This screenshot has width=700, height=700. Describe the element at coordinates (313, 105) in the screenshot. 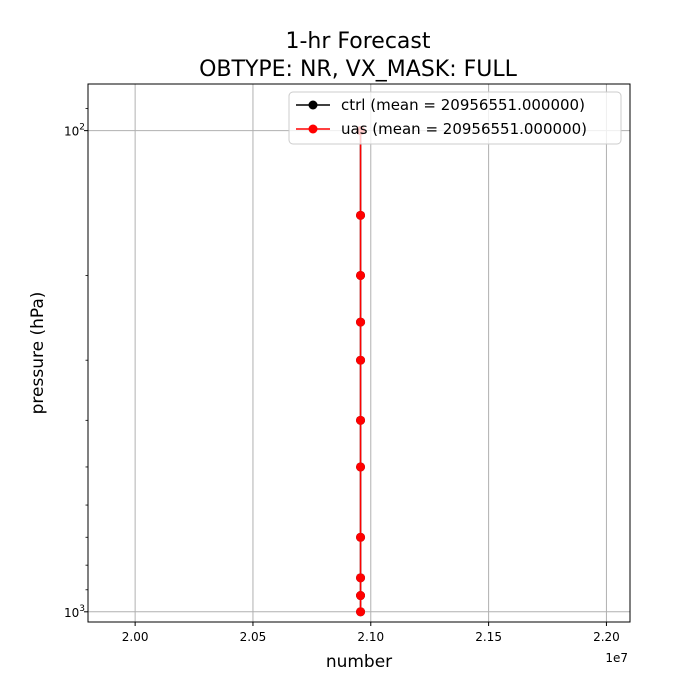

I see `legend-swatch-marker-ctrl` at that location.